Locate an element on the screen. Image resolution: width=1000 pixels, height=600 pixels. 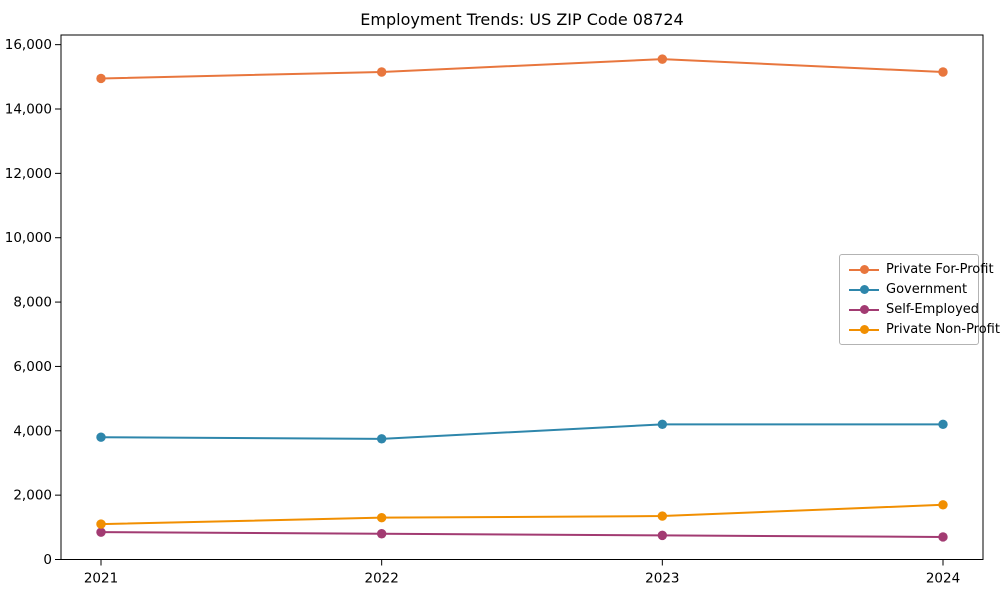
legend-item-self-employed: Self-Employed is located at coordinates (914, 309).